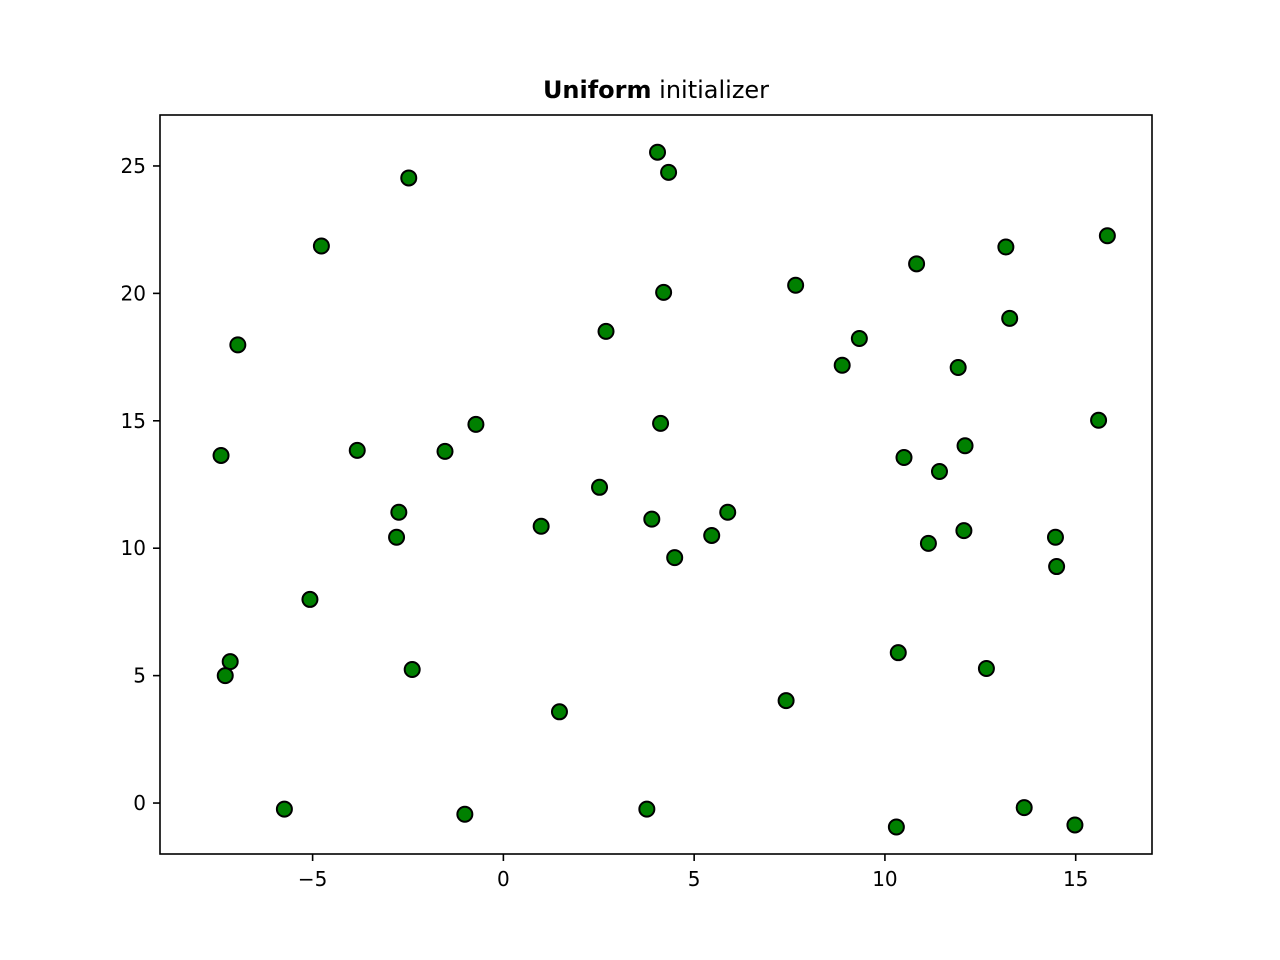  Describe the element at coordinates (884, 879) in the screenshot. I see `x-tick-label: 10` at that location.